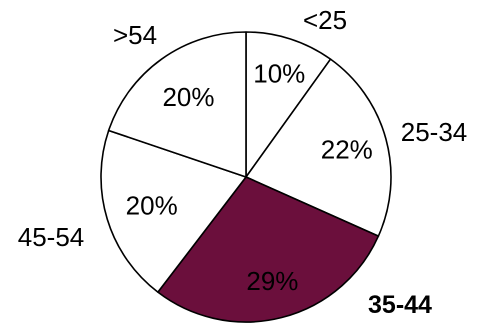 This screenshot has height=326, width=485. I want to click on pie-percent-label-3: 29%, so click(272, 281).